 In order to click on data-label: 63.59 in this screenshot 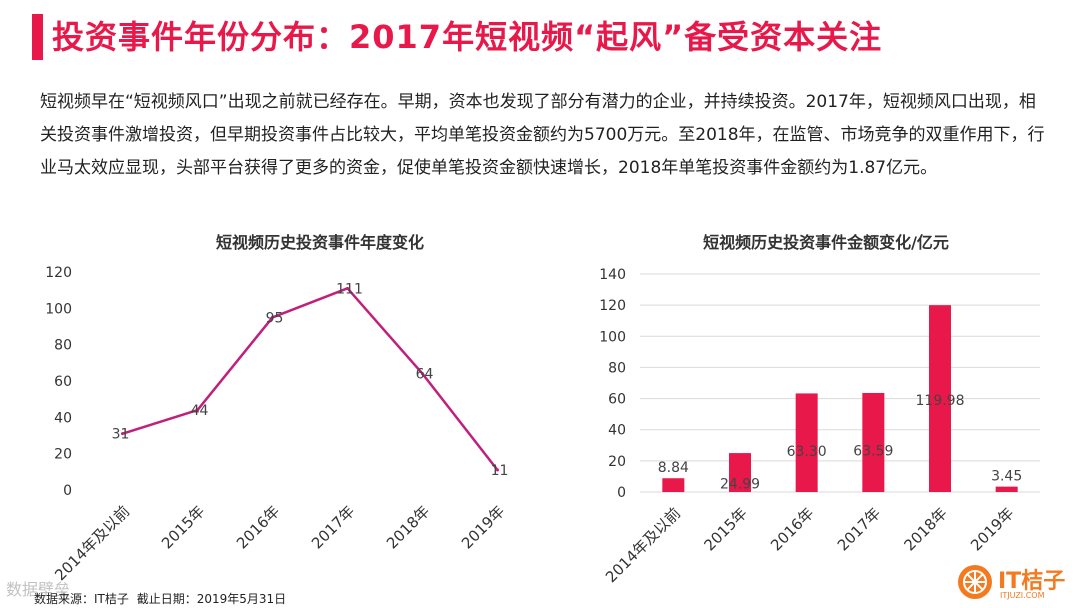, I will do `click(873, 452)`.